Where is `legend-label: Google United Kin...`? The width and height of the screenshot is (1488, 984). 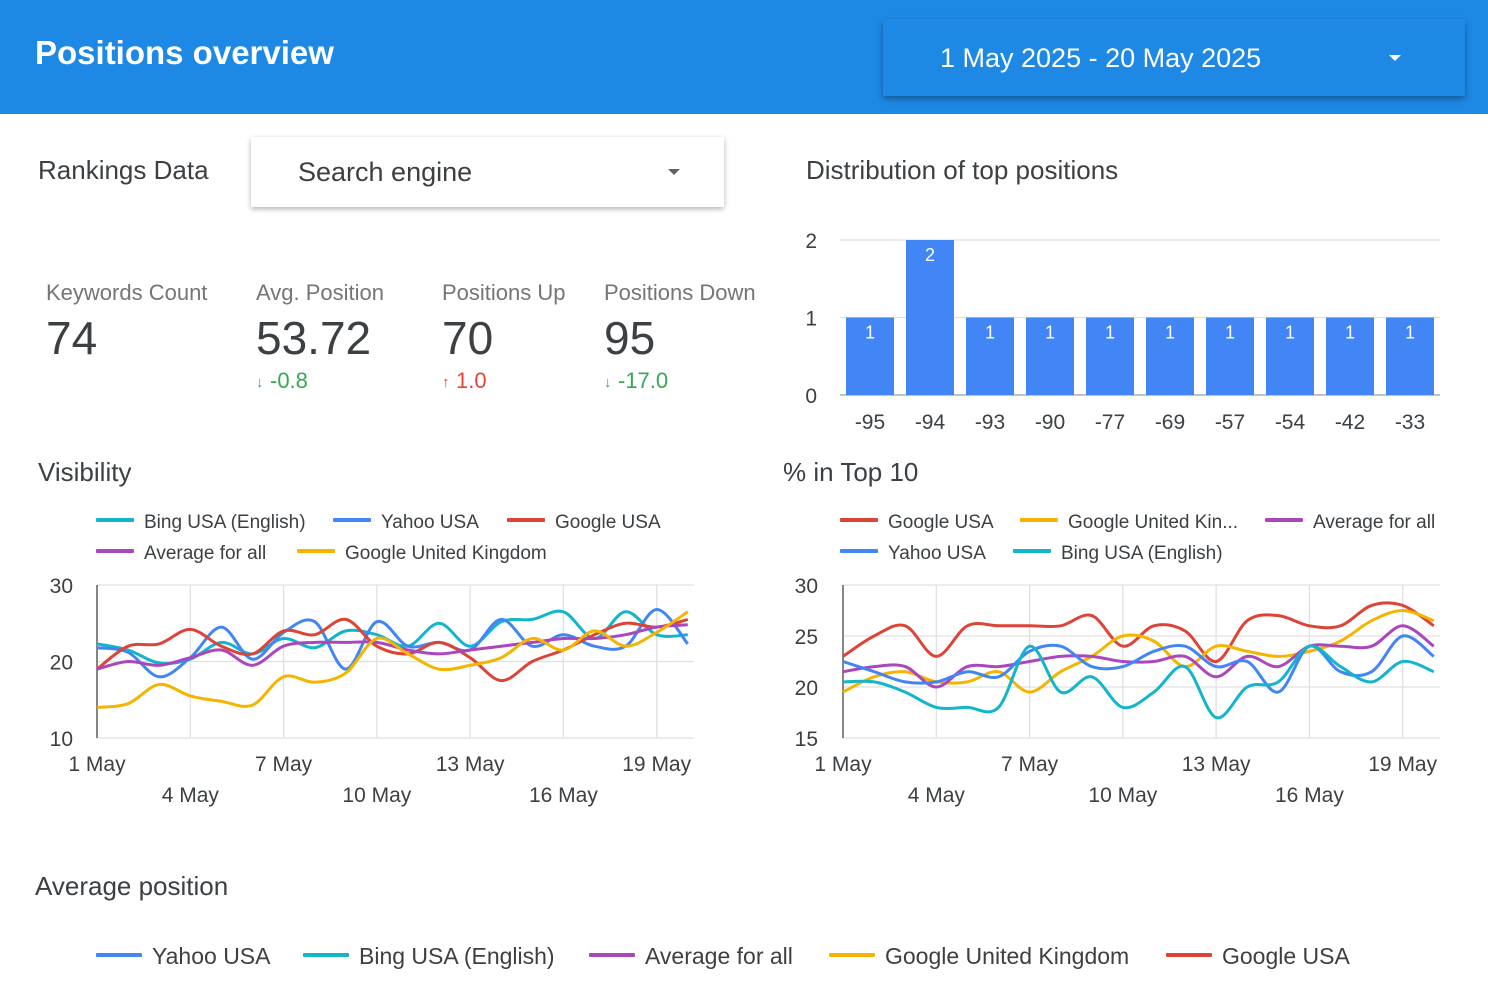
legend-label: Google United Kin... is located at coordinates (1153, 522).